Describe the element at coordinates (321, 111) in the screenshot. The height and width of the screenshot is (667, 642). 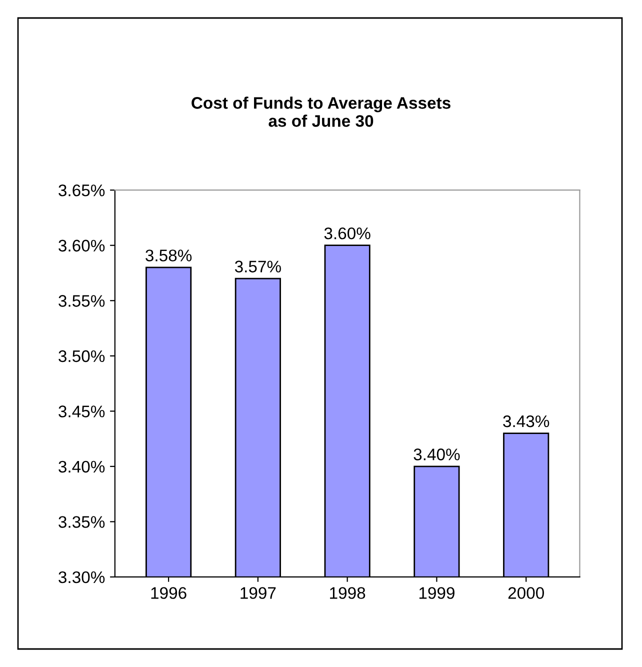
I see `chart-title: Cost of Funds to Average Assets as of June 30` at that location.